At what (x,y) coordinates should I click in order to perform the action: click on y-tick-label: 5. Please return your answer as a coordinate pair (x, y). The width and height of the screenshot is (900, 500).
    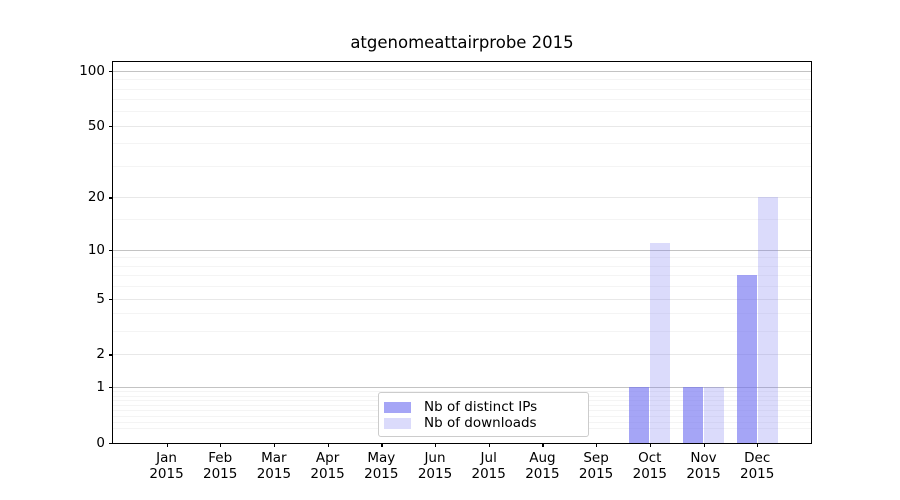
    Looking at the image, I should click on (100, 298).